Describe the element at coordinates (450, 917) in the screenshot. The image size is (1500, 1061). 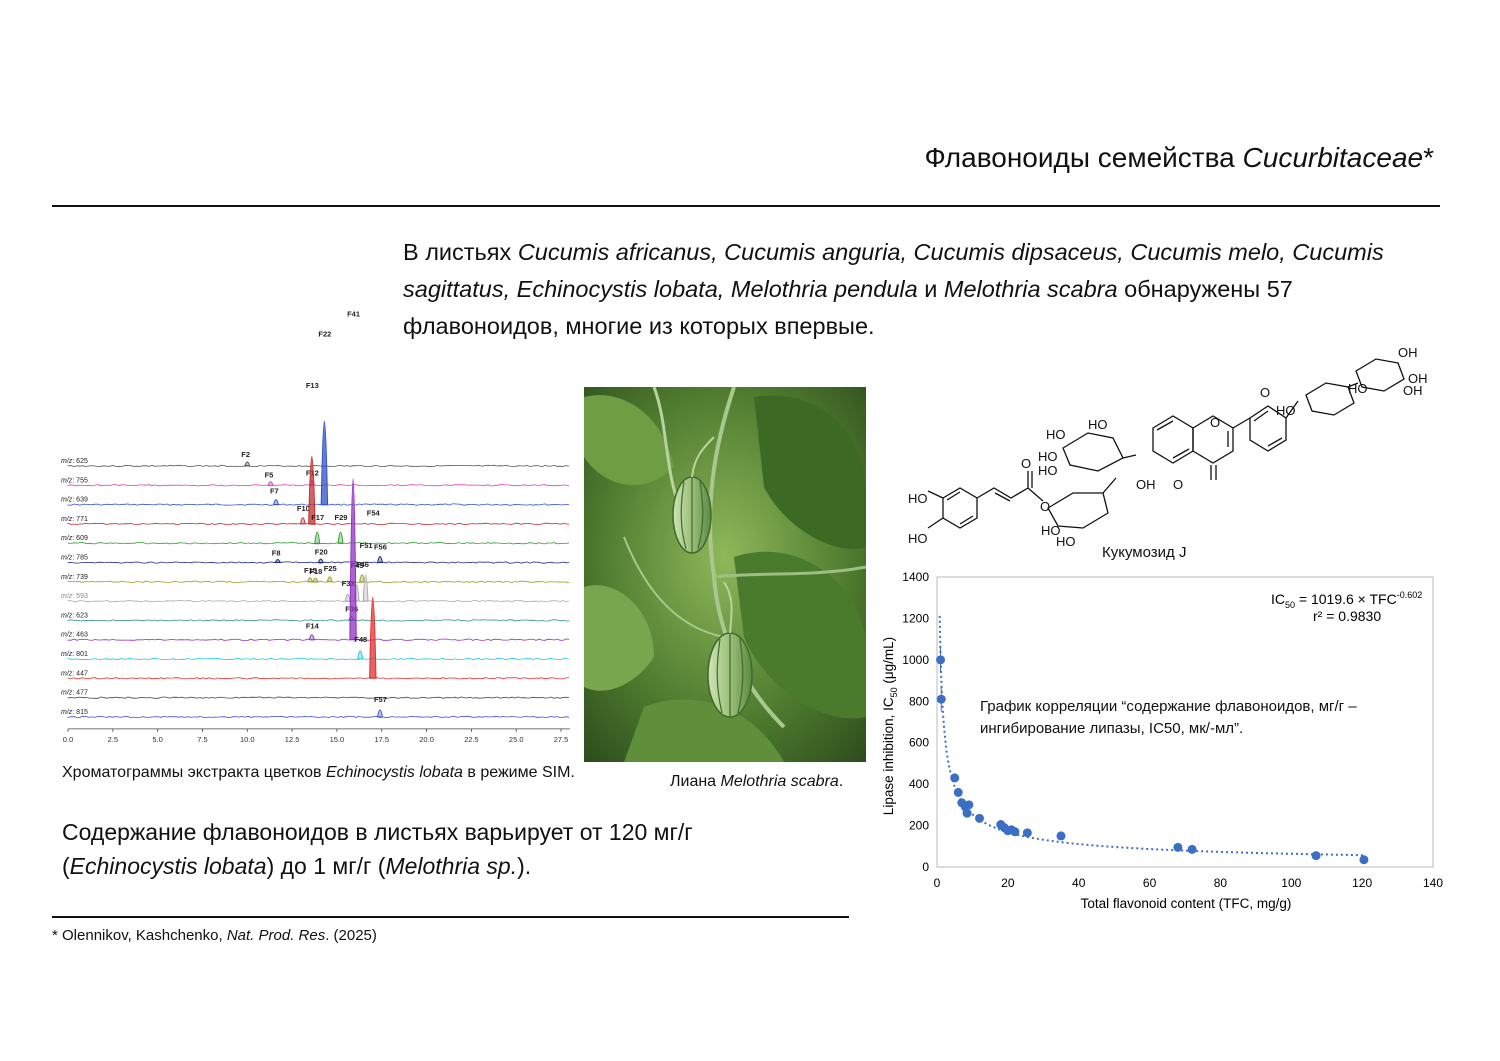
I see `footnote-divider` at that location.